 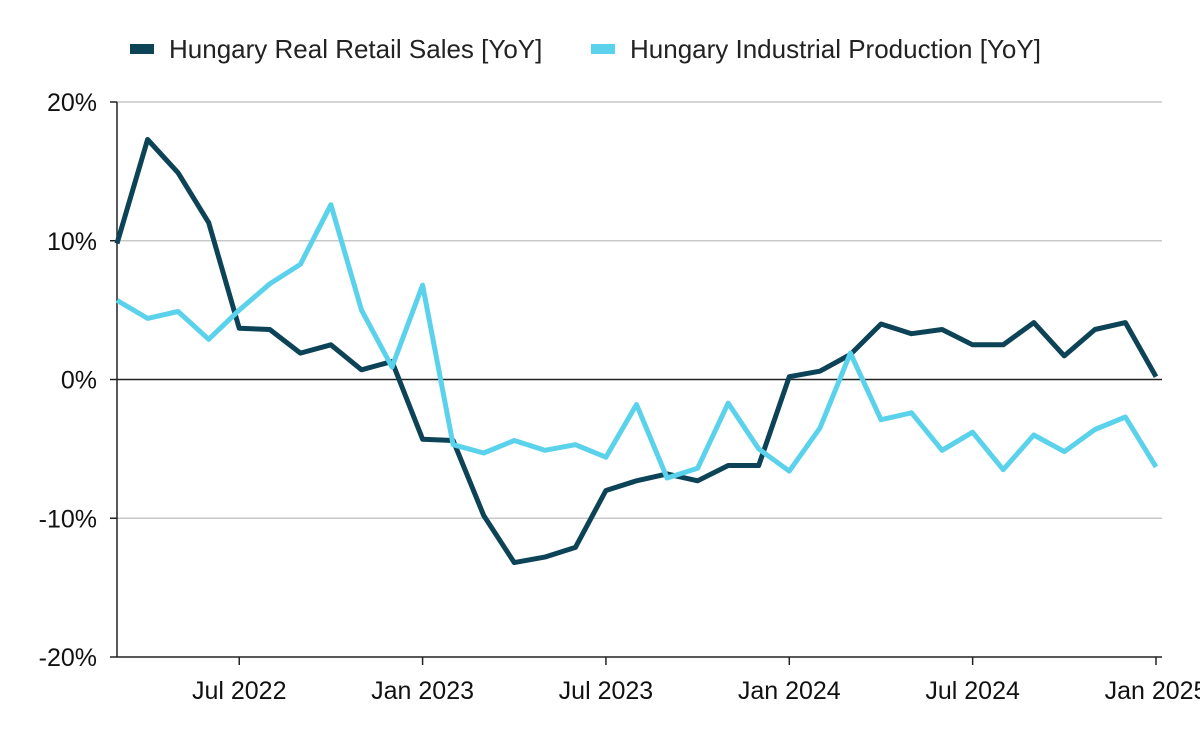 I want to click on y-tick-label: 20%, so click(x=72, y=103).